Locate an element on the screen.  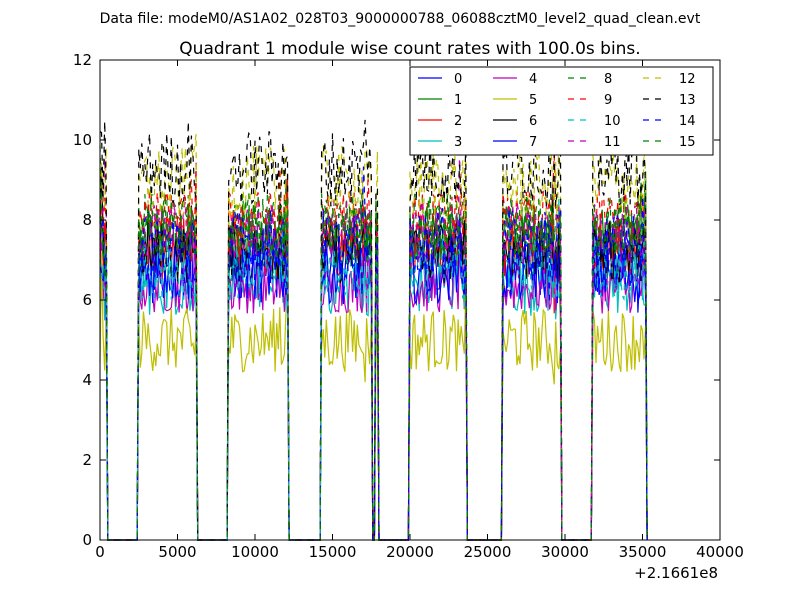
legend-label-6: 6 is located at coordinates (533, 121).